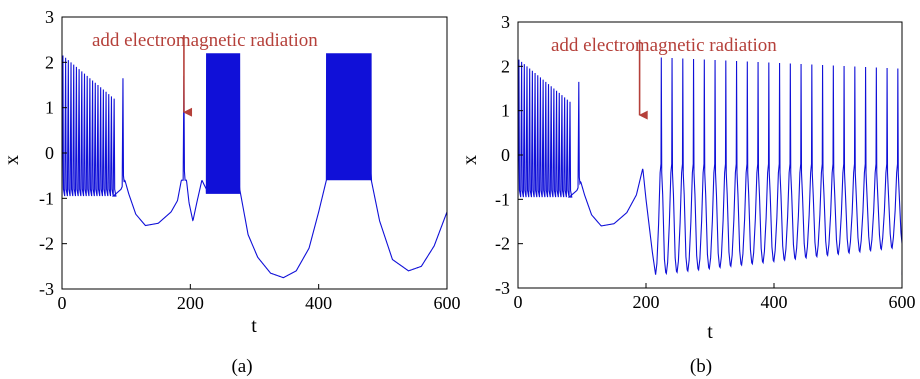 The width and height of the screenshot is (920, 379). Describe the element at coordinates (318, 303) in the screenshot. I see `panel-a-x-tick-label: 400` at that location.